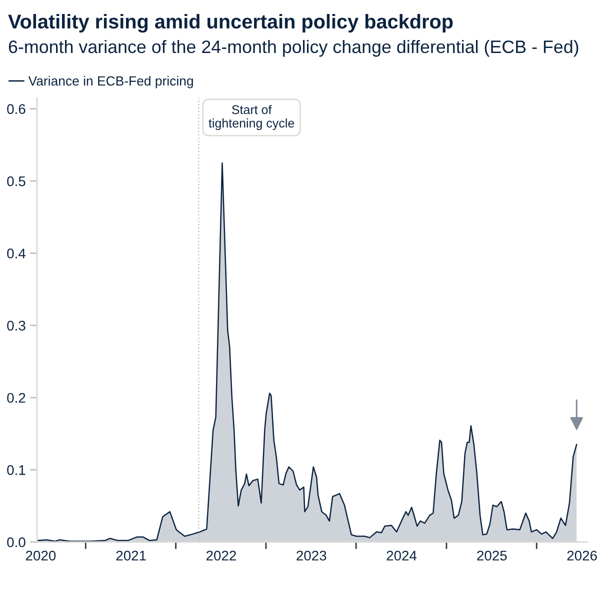 Image resolution: width=604 pixels, height=604 pixels. I want to click on y-tick-label: 0.4, so click(16, 253).